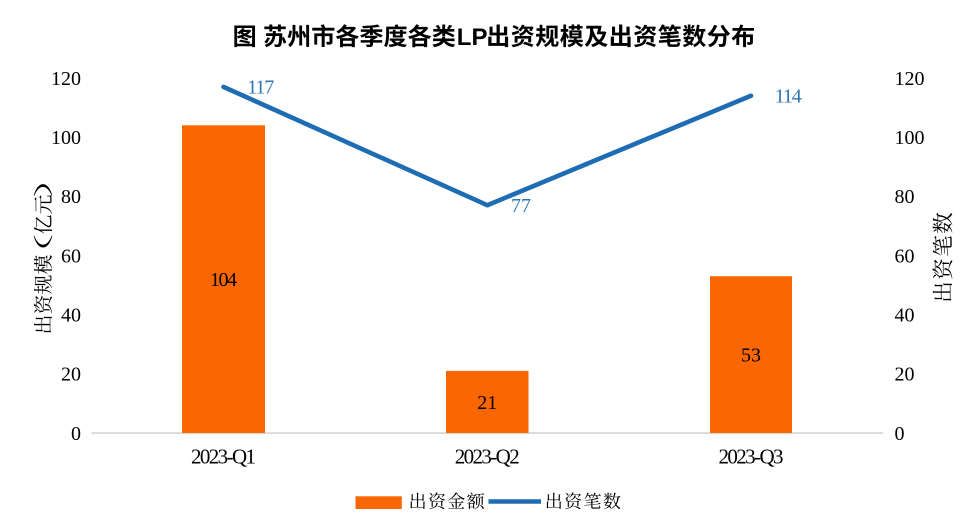 This screenshot has height=521, width=969. What do you see at coordinates (751, 457) in the screenshot?
I see `svg-text: 2023-Q3` at bounding box center [751, 457].